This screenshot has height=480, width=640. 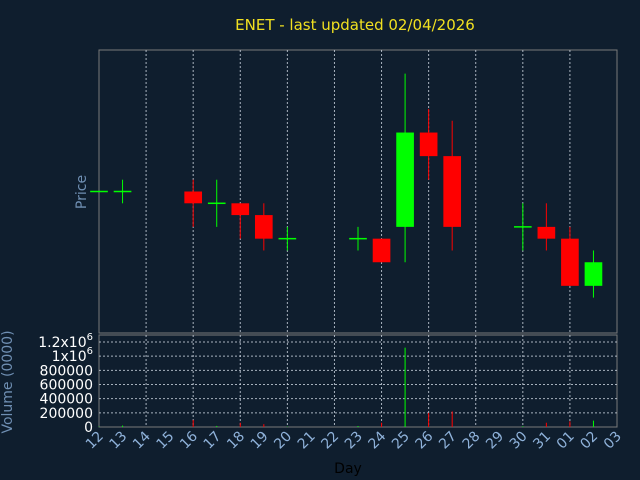 What do you see at coordinates (65, 341) in the screenshot?
I see `volume-tick-label: 1.2x106` at bounding box center [65, 341].